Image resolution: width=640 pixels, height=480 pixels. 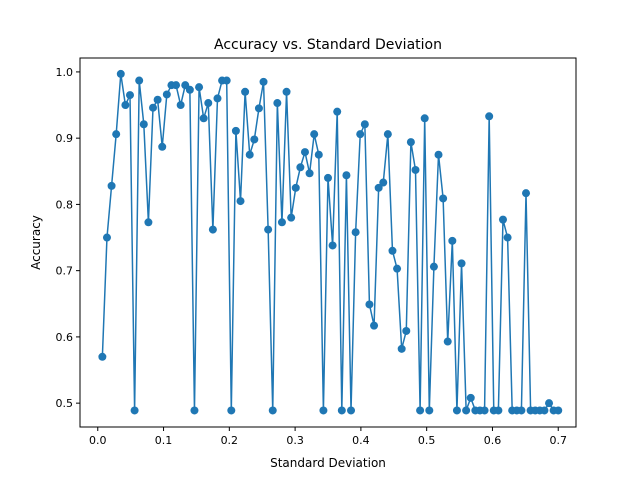 I want to click on y-tick-label: 0.8, so click(x=65, y=204).